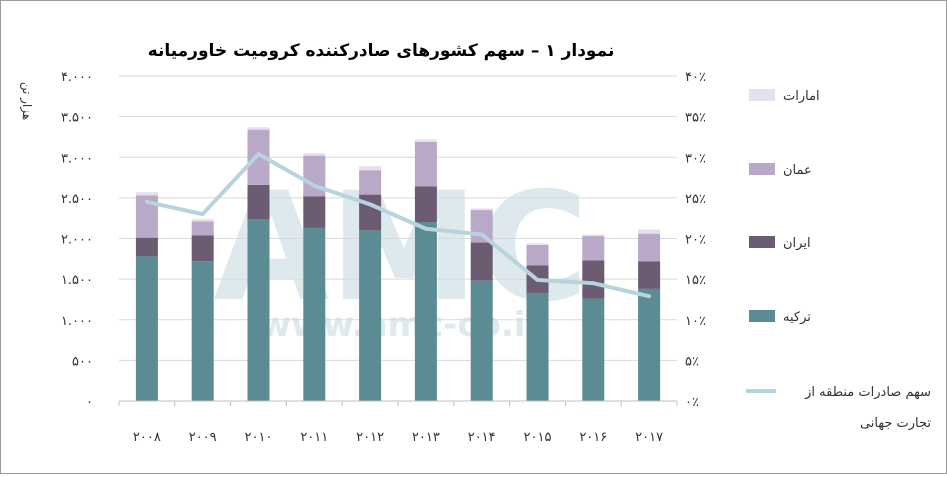 This screenshot has height=477, width=947. I want to click on x-tick-label: ۲۰۱۰, so click(259, 437).